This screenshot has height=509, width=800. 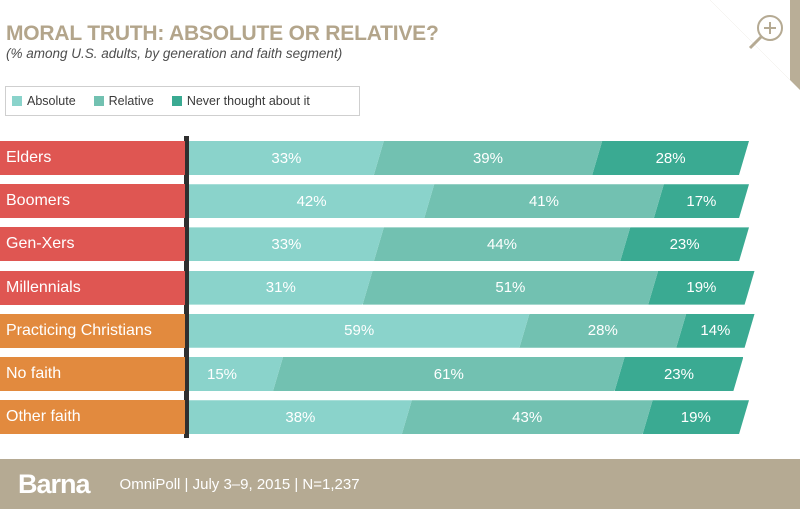 I want to click on bar-segment-relative: 61%, so click(x=449, y=374).